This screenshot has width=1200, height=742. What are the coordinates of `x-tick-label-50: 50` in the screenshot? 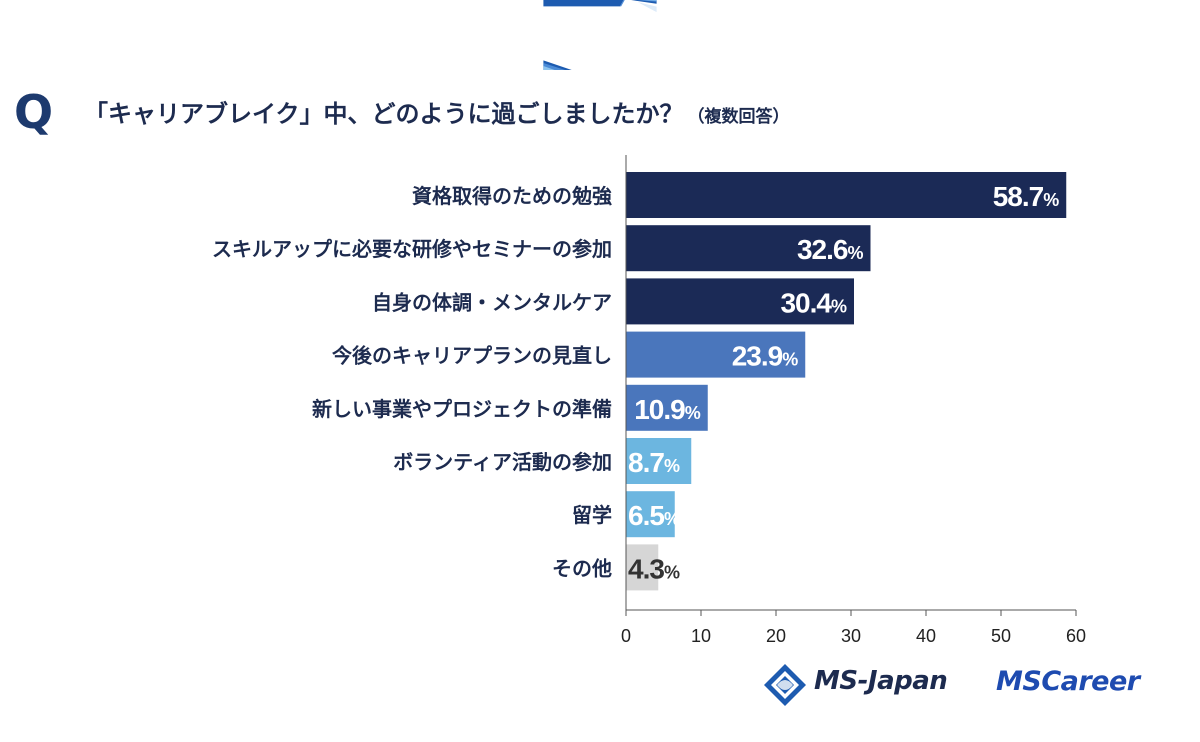 It's located at (1001, 636).